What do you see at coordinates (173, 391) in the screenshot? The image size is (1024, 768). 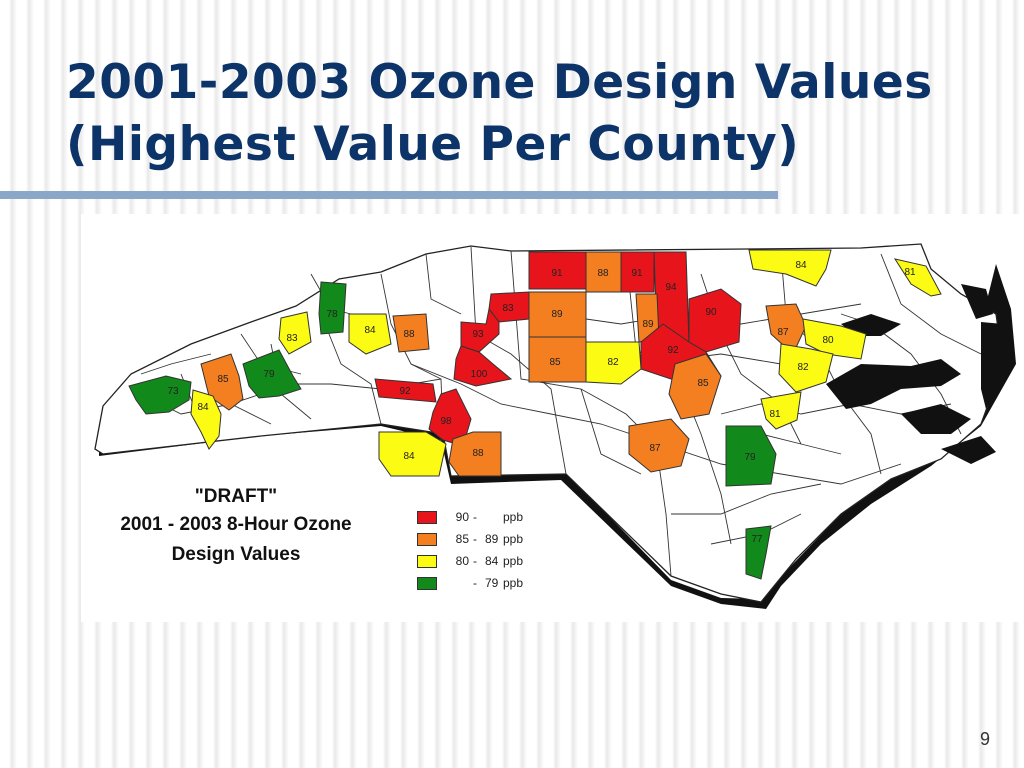 I see `county-value: 73` at bounding box center [173, 391].